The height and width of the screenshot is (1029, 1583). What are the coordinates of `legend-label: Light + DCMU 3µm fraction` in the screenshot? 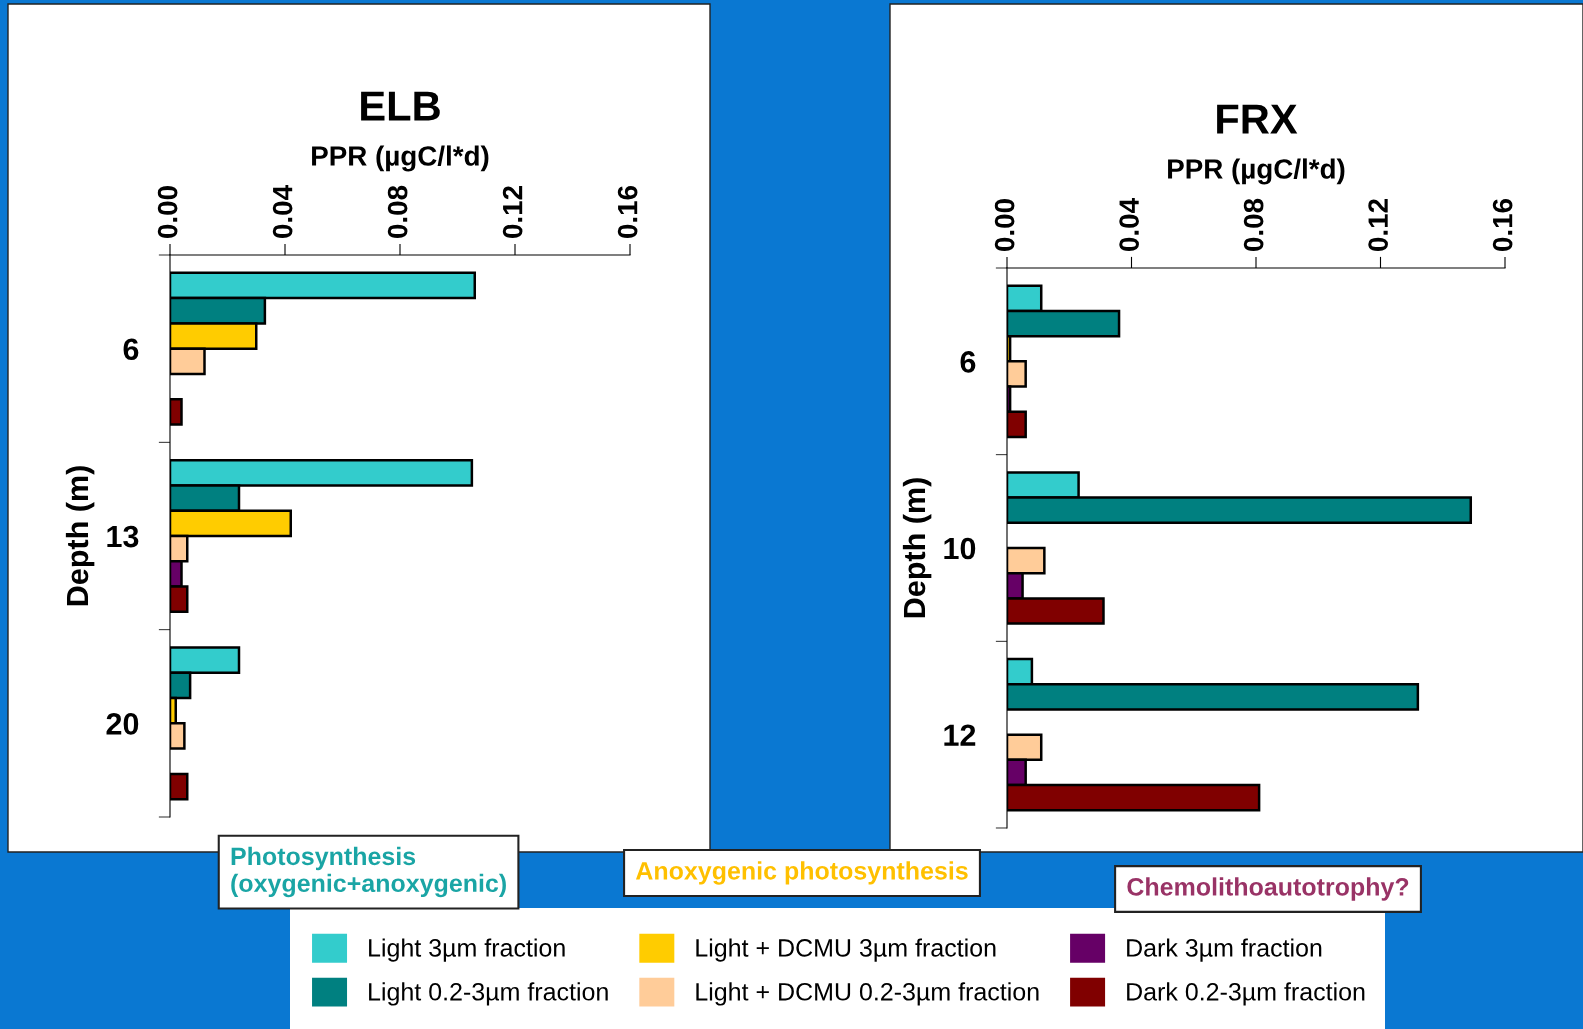 It's located at (846, 950).